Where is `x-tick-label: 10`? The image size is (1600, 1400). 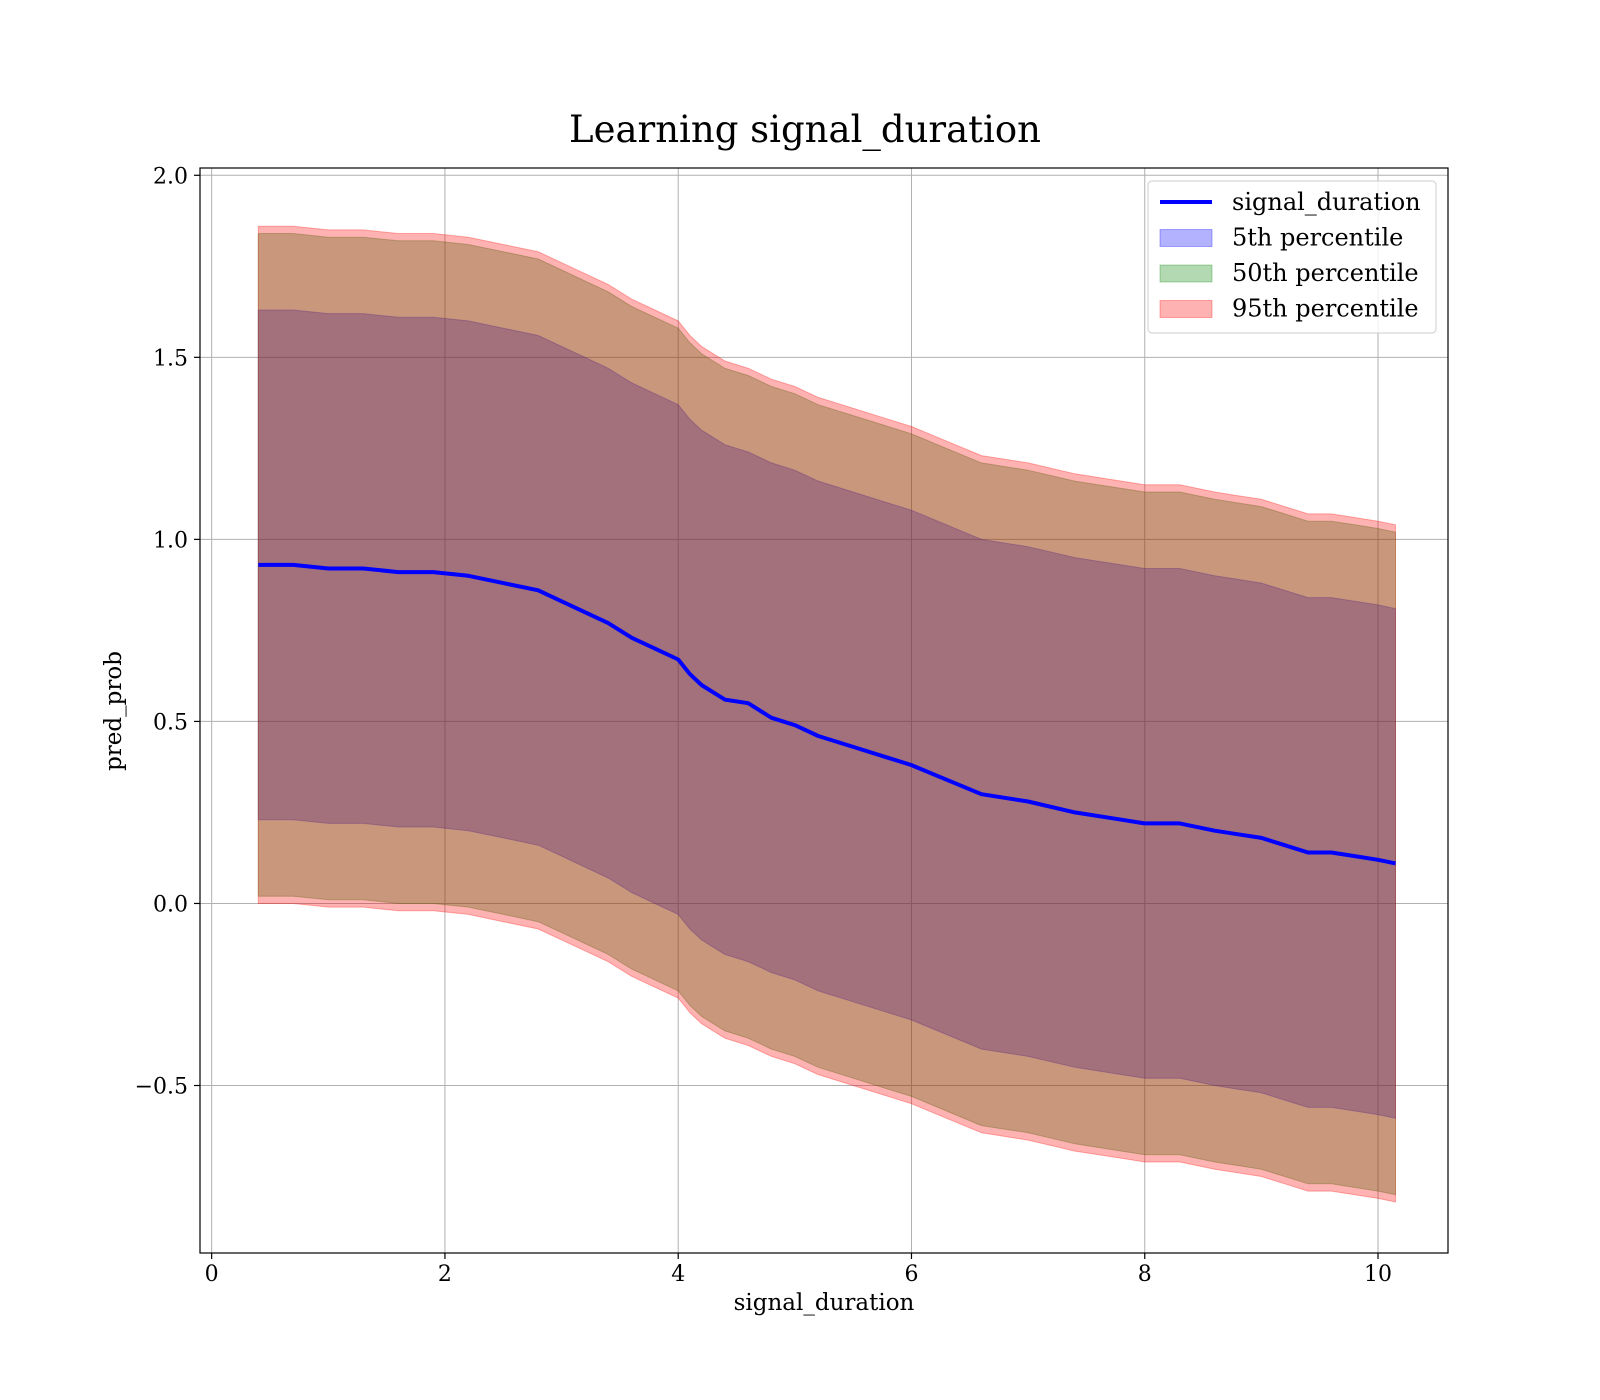 x-tick-label: 10 is located at coordinates (1378, 1274).